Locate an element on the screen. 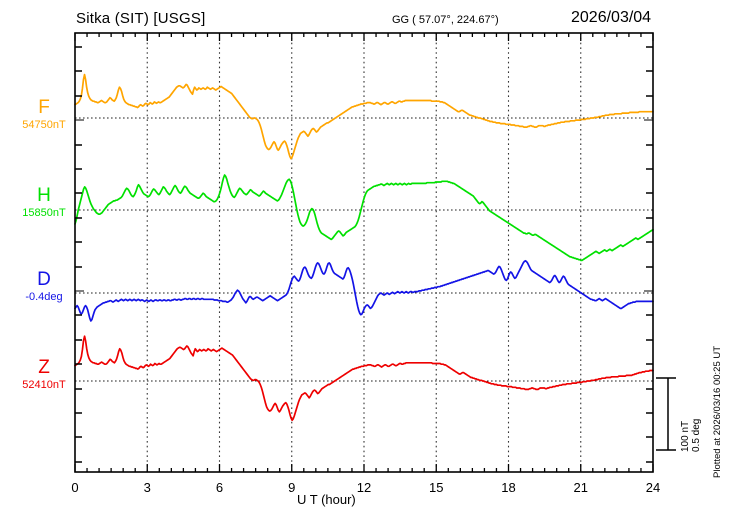  x-tick-label: 21 is located at coordinates (581, 487).